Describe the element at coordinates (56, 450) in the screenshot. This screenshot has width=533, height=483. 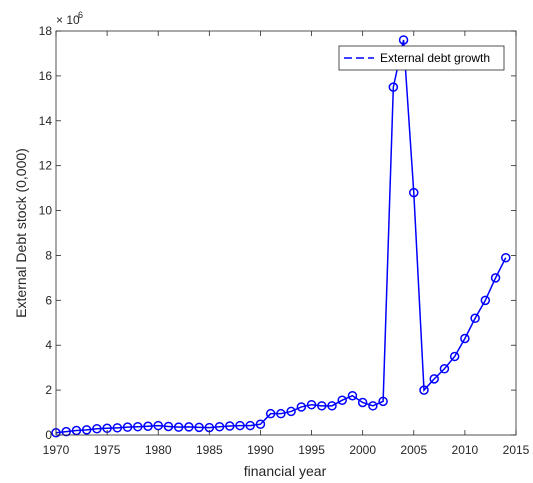
I see `x-tick-label: 1970` at that location.